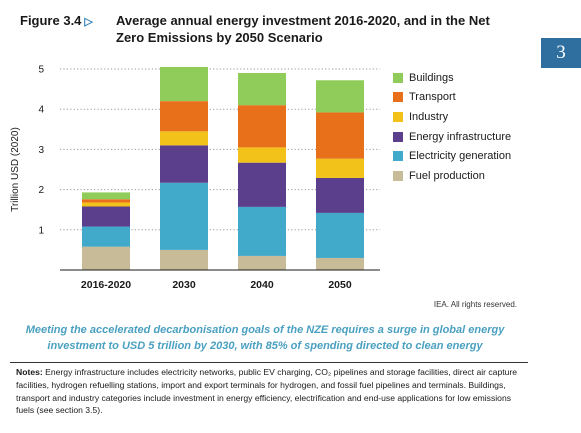 The width and height of the screenshot is (581, 433). What do you see at coordinates (41, 190) in the screenshot?
I see `y-tick-label: 2` at bounding box center [41, 190].